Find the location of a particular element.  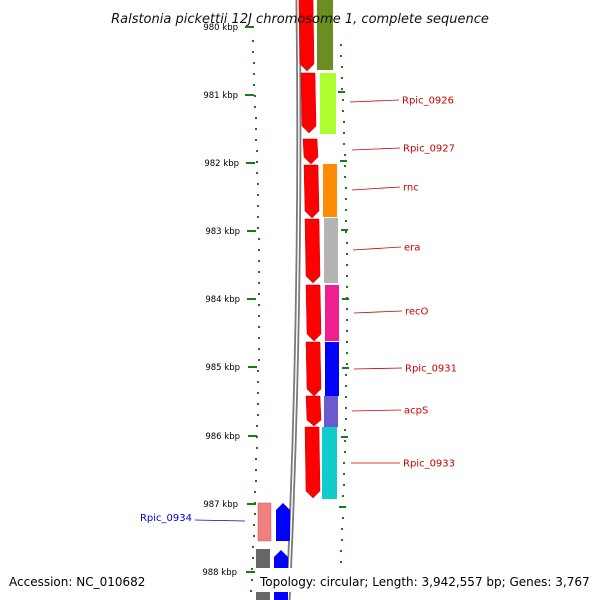

ruler-label-987: 987 kbp is located at coordinates (220, 505).